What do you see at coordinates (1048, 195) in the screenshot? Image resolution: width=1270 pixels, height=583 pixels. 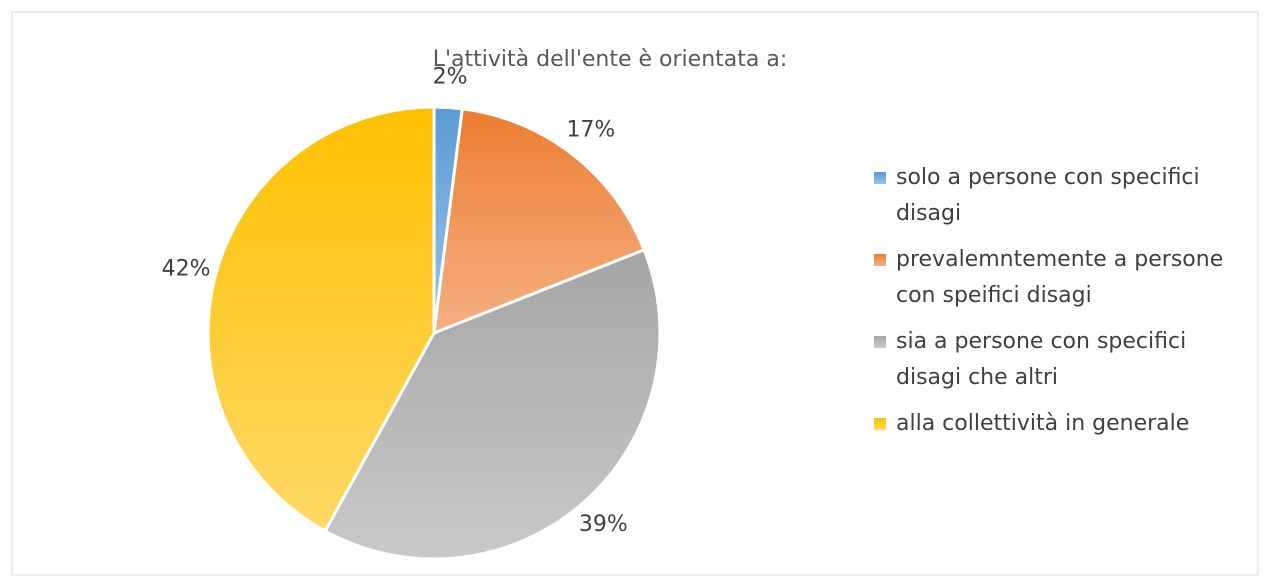 I see `legend-label: solo a persone con specifici disagi` at bounding box center [1048, 195].